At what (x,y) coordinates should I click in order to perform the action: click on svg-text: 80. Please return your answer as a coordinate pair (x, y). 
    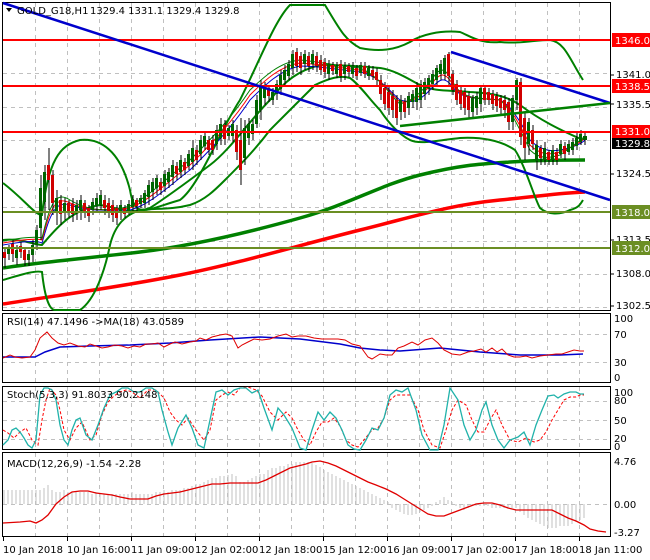
    Looking at the image, I should click on (620, 401).